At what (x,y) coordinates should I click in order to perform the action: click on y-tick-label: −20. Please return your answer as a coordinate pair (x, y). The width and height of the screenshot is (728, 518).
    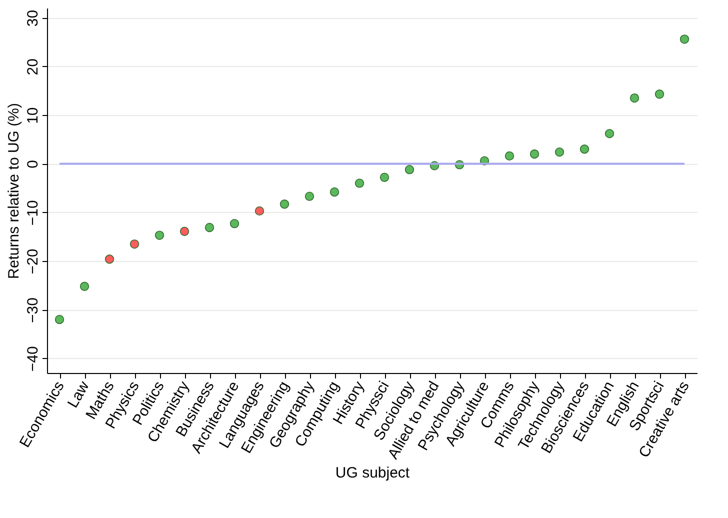
    Looking at the image, I should click on (33, 261).